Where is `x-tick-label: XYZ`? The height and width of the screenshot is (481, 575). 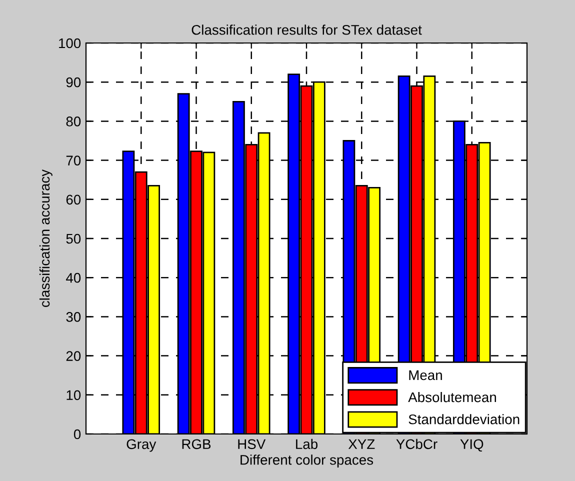 x-tick-label: XYZ is located at coordinates (361, 444).